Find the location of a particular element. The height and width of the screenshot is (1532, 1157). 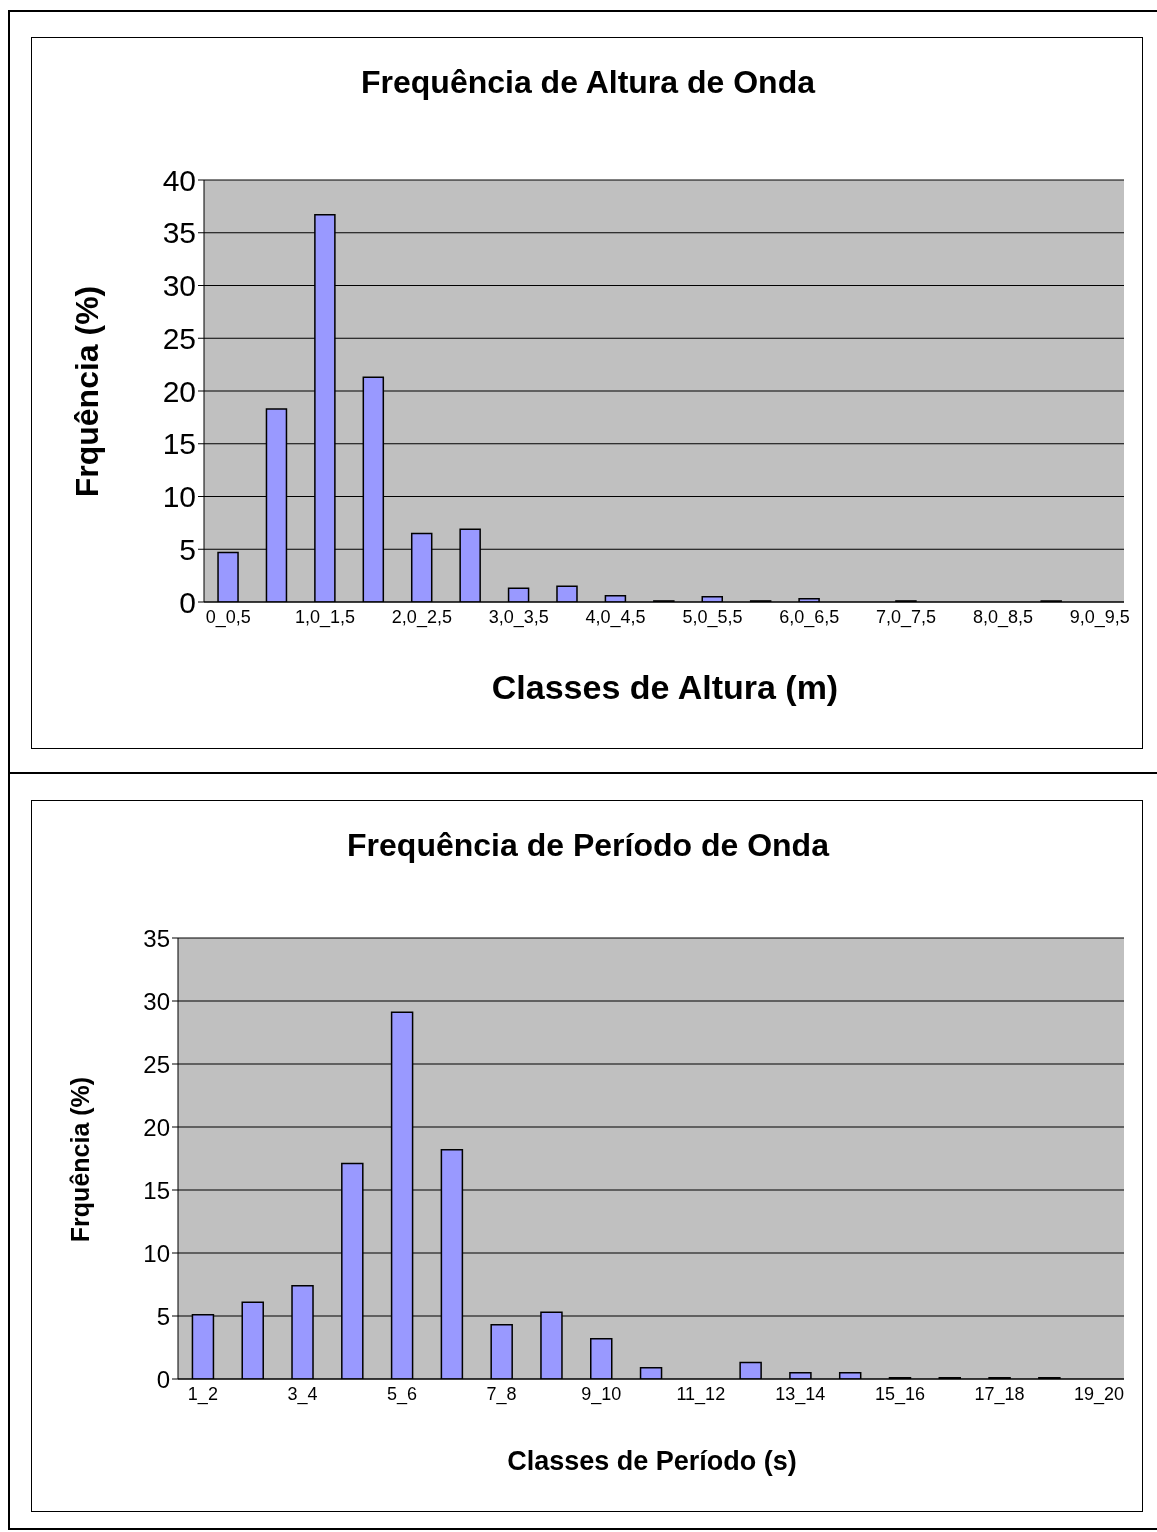

x-tick-label: 2,0_2,5 is located at coordinates (421, 617).